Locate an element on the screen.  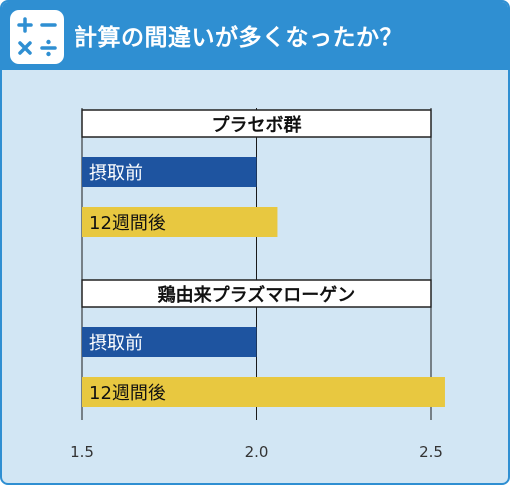
calculator-symbols-icon is located at coordinates (37, 37).